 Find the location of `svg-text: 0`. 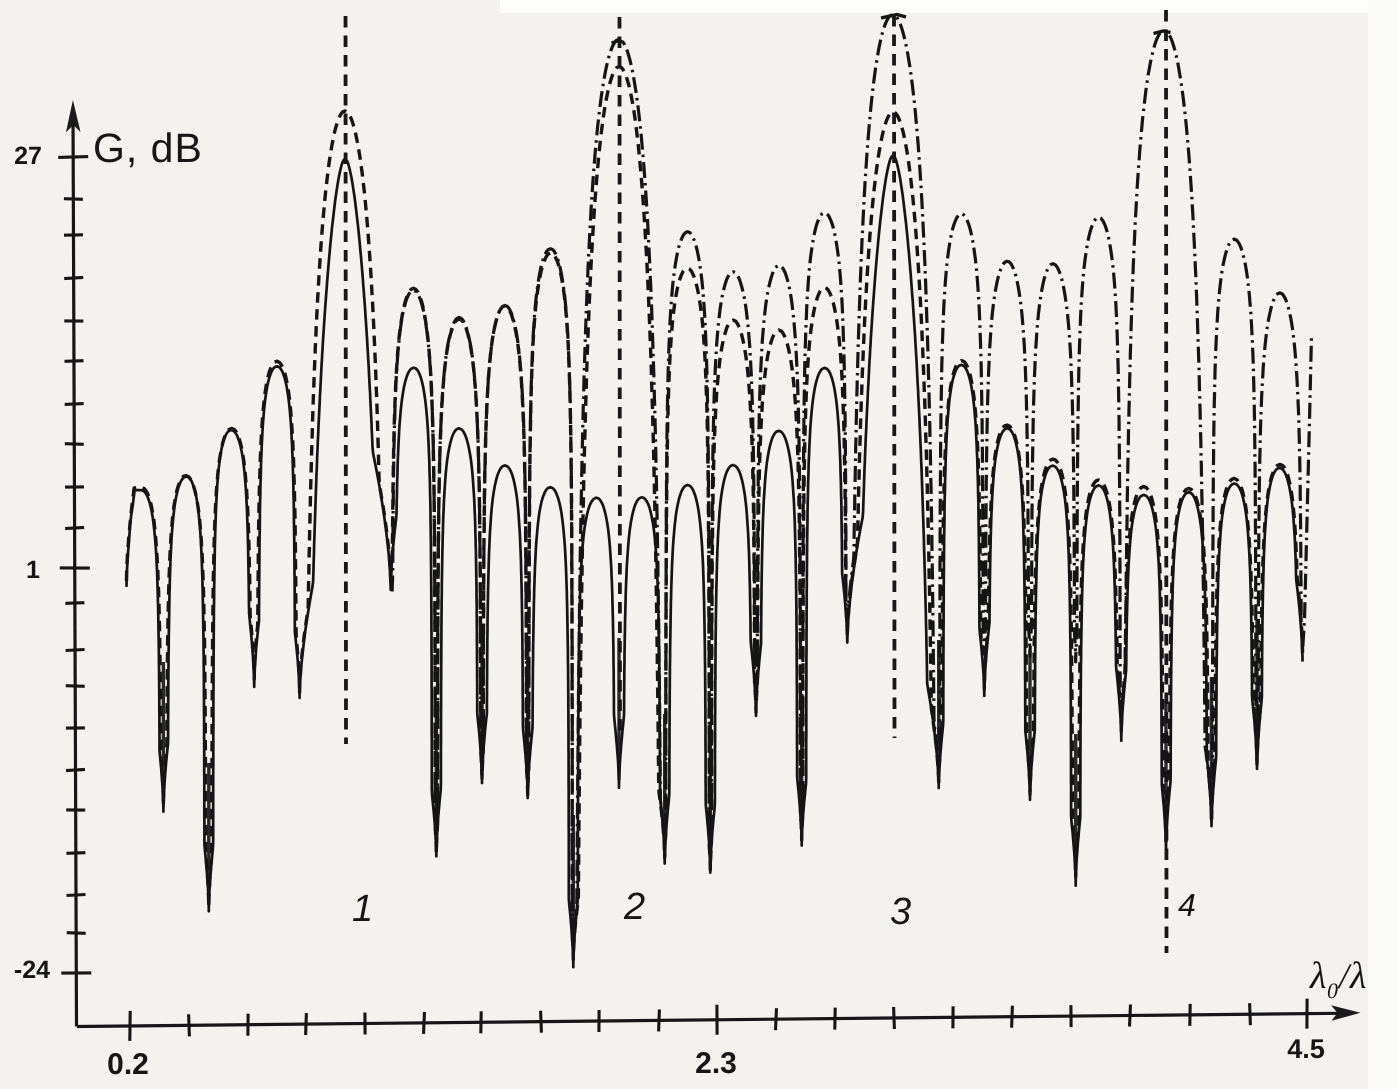

svg-text: 0 is located at coordinates (1332, 990).